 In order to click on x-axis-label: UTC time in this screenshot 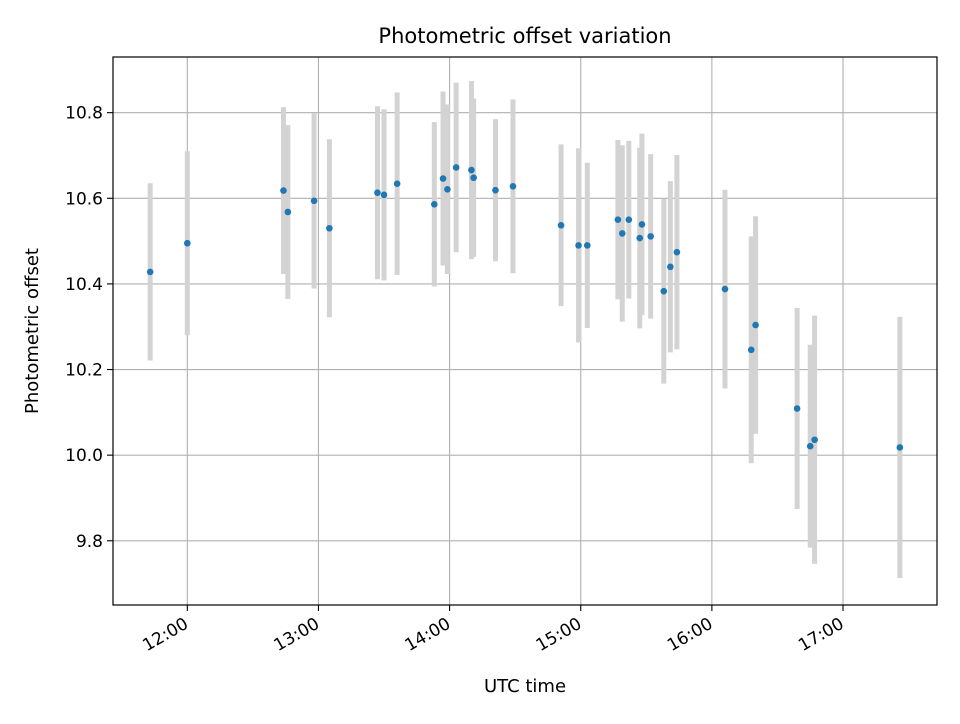, I will do `click(525, 686)`.